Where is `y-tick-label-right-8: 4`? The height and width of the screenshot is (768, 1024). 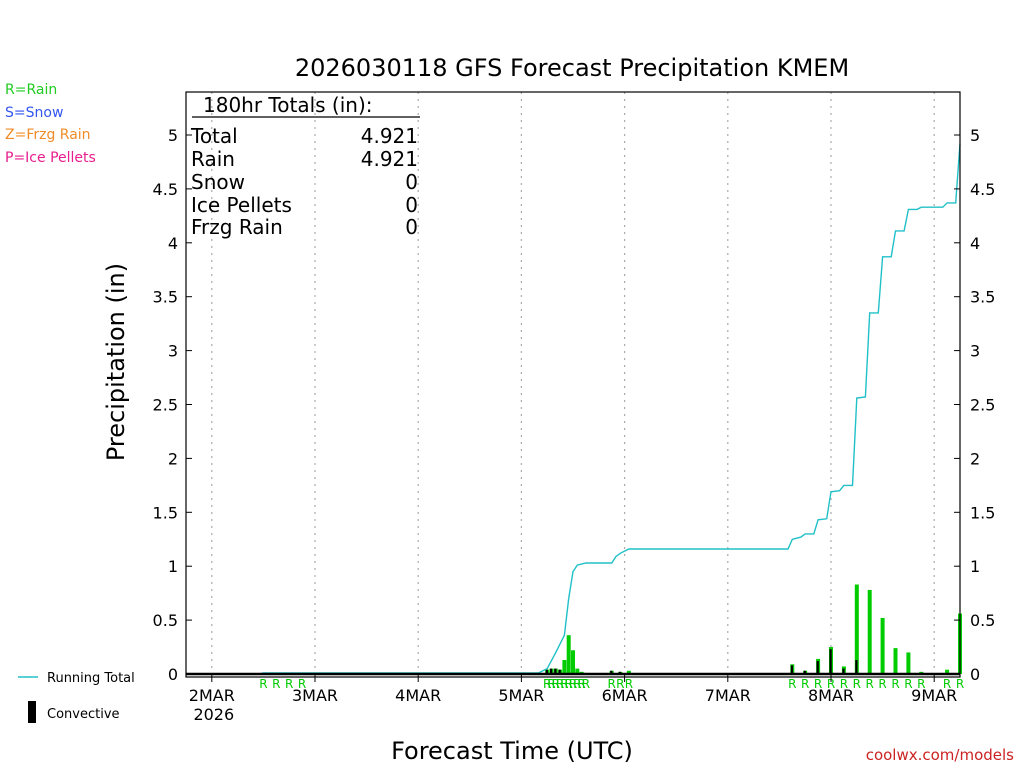 y-tick-label-right-8: 4 is located at coordinates (975, 243).